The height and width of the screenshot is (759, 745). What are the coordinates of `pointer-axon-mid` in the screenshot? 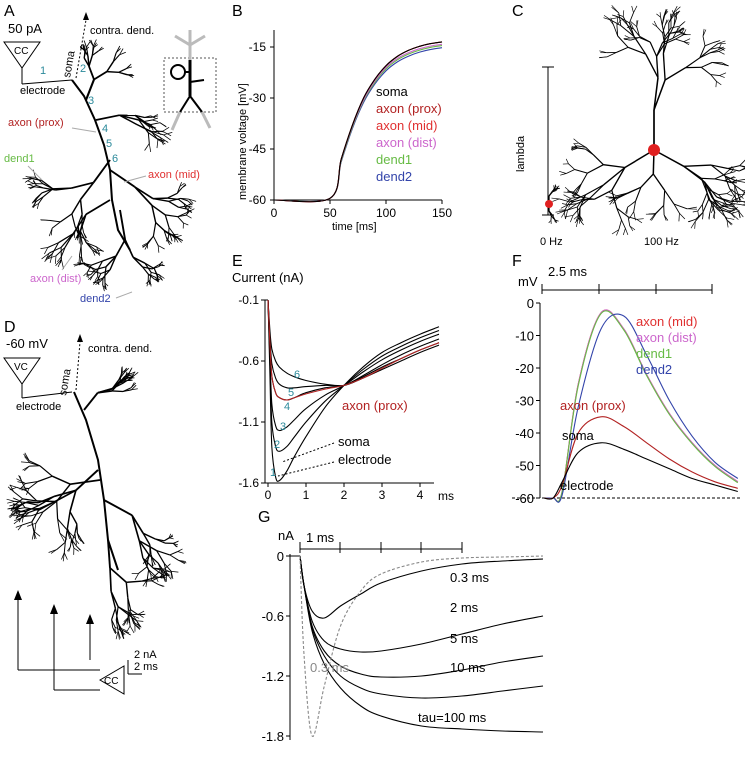 It's located at (135, 179).